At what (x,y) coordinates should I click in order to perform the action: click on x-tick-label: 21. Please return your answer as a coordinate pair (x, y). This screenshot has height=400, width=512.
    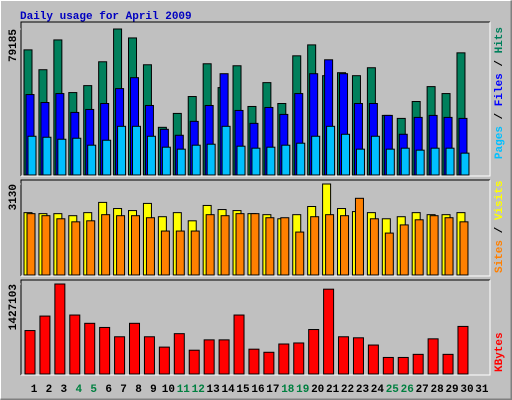
    Looking at the image, I should click on (333, 390).